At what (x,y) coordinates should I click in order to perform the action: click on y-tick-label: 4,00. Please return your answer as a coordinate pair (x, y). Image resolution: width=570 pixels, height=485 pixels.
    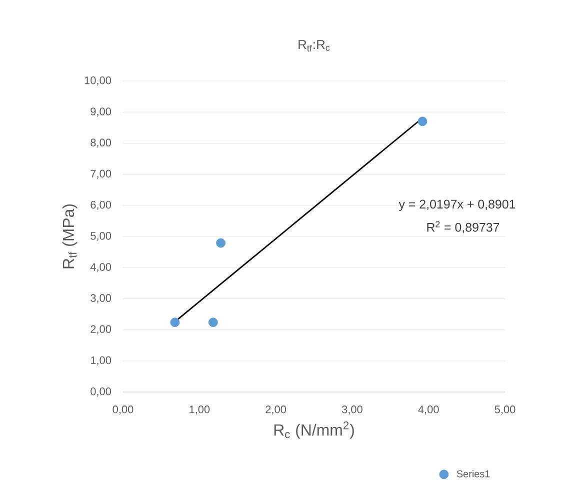
    Looking at the image, I should click on (101, 267).